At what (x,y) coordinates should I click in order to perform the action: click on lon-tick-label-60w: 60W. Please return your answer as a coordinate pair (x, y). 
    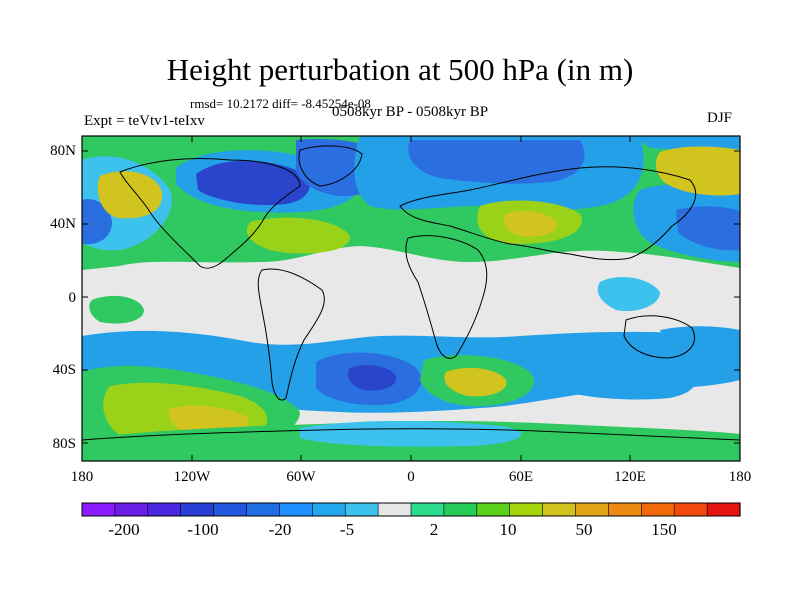
    Looking at the image, I should click on (301, 477).